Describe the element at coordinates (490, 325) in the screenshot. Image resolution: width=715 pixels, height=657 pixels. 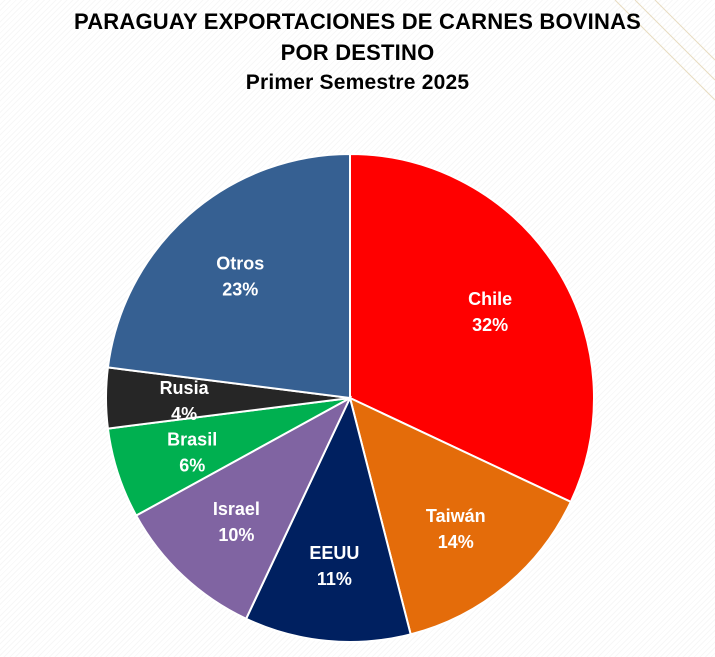
I see `slice-value-chile: 32%` at that location.